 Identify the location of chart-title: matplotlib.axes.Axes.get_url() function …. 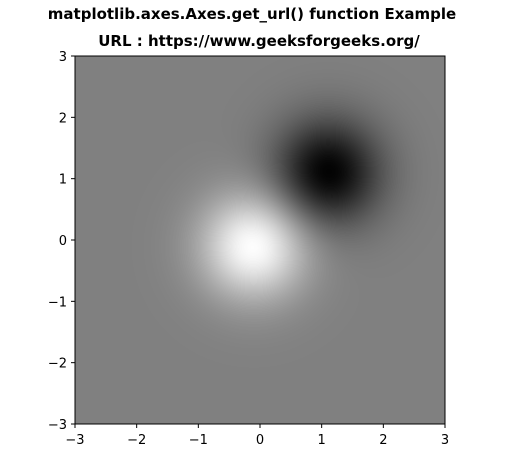
(252, 14).